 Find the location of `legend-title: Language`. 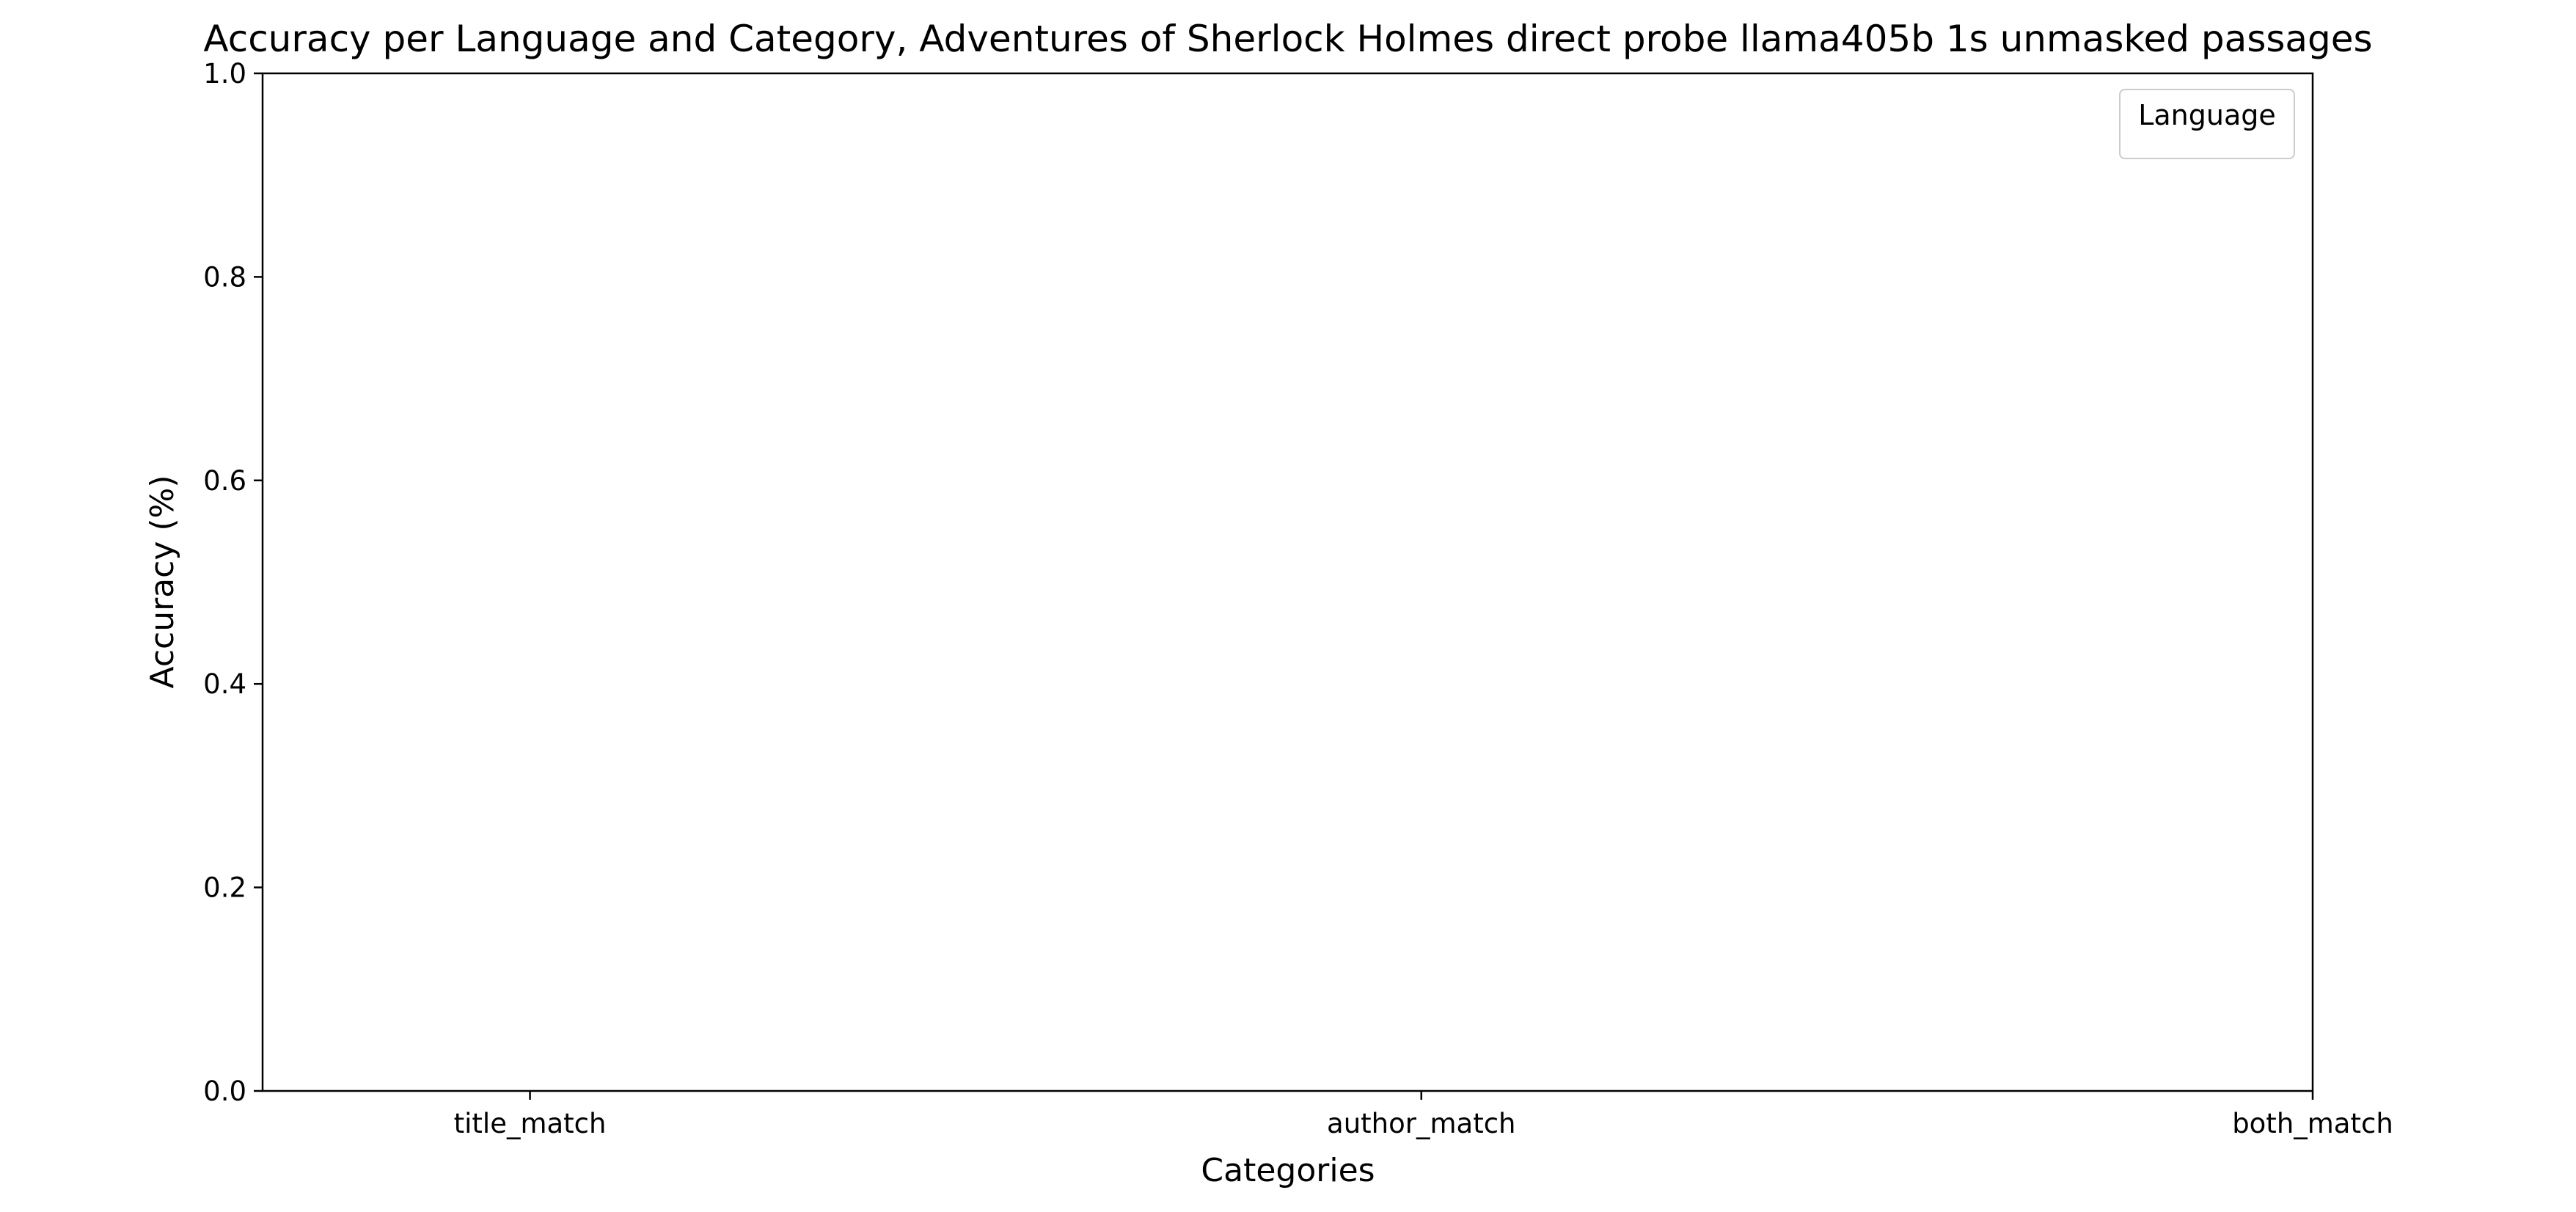

legend-title: Language is located at coordinates (2207, 115).